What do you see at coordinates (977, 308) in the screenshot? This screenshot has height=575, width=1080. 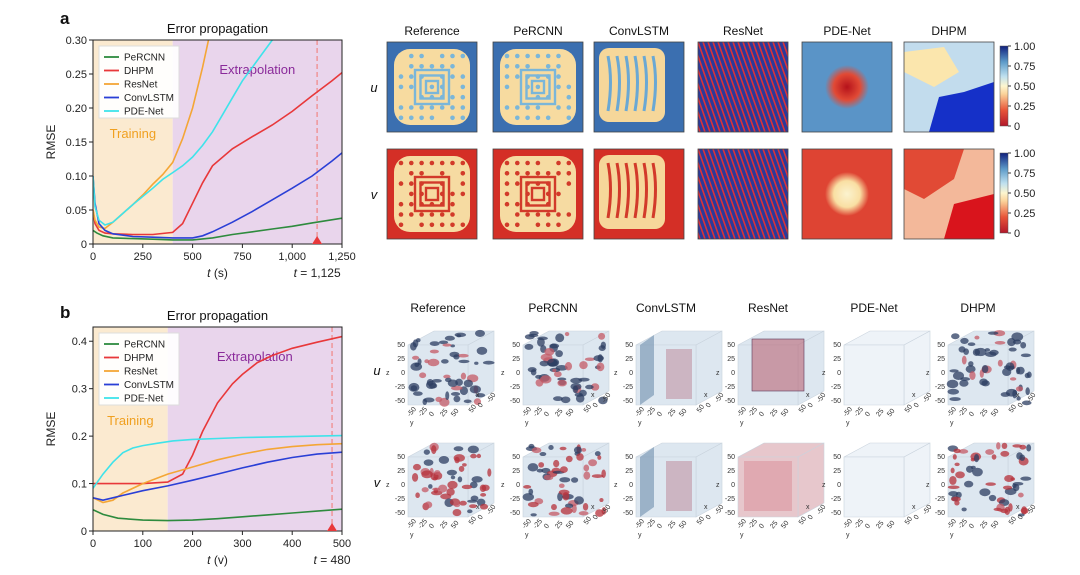 I see `panel-b-column-title: DHPM` at bounding box center [977, 308].